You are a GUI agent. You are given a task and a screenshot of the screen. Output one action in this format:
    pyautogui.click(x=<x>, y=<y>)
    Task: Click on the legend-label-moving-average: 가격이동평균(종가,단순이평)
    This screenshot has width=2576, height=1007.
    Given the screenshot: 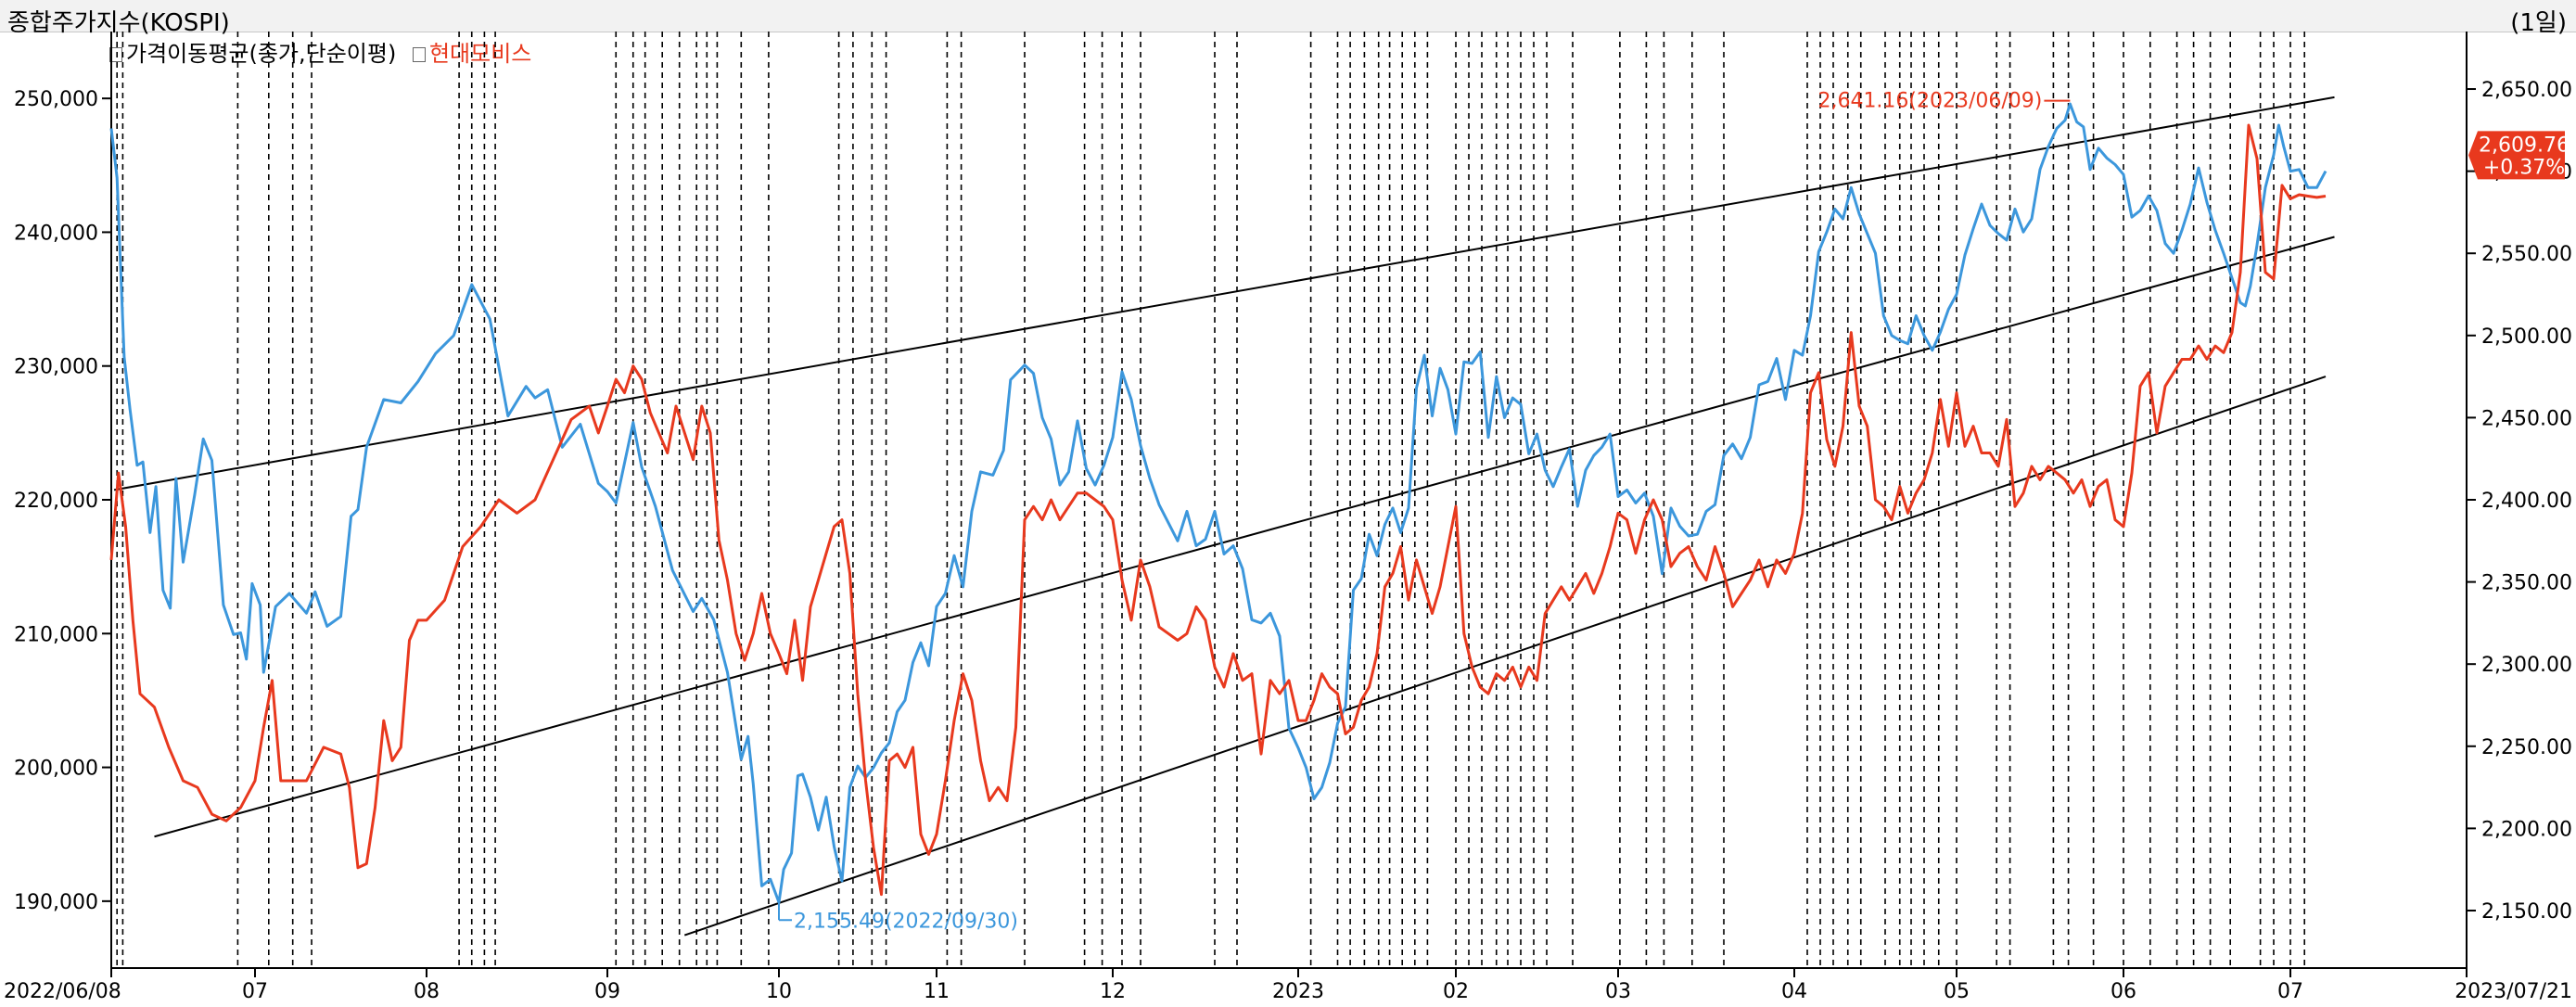 What is the action you would take?
    pyautogui.click(x=261, y=54)
    